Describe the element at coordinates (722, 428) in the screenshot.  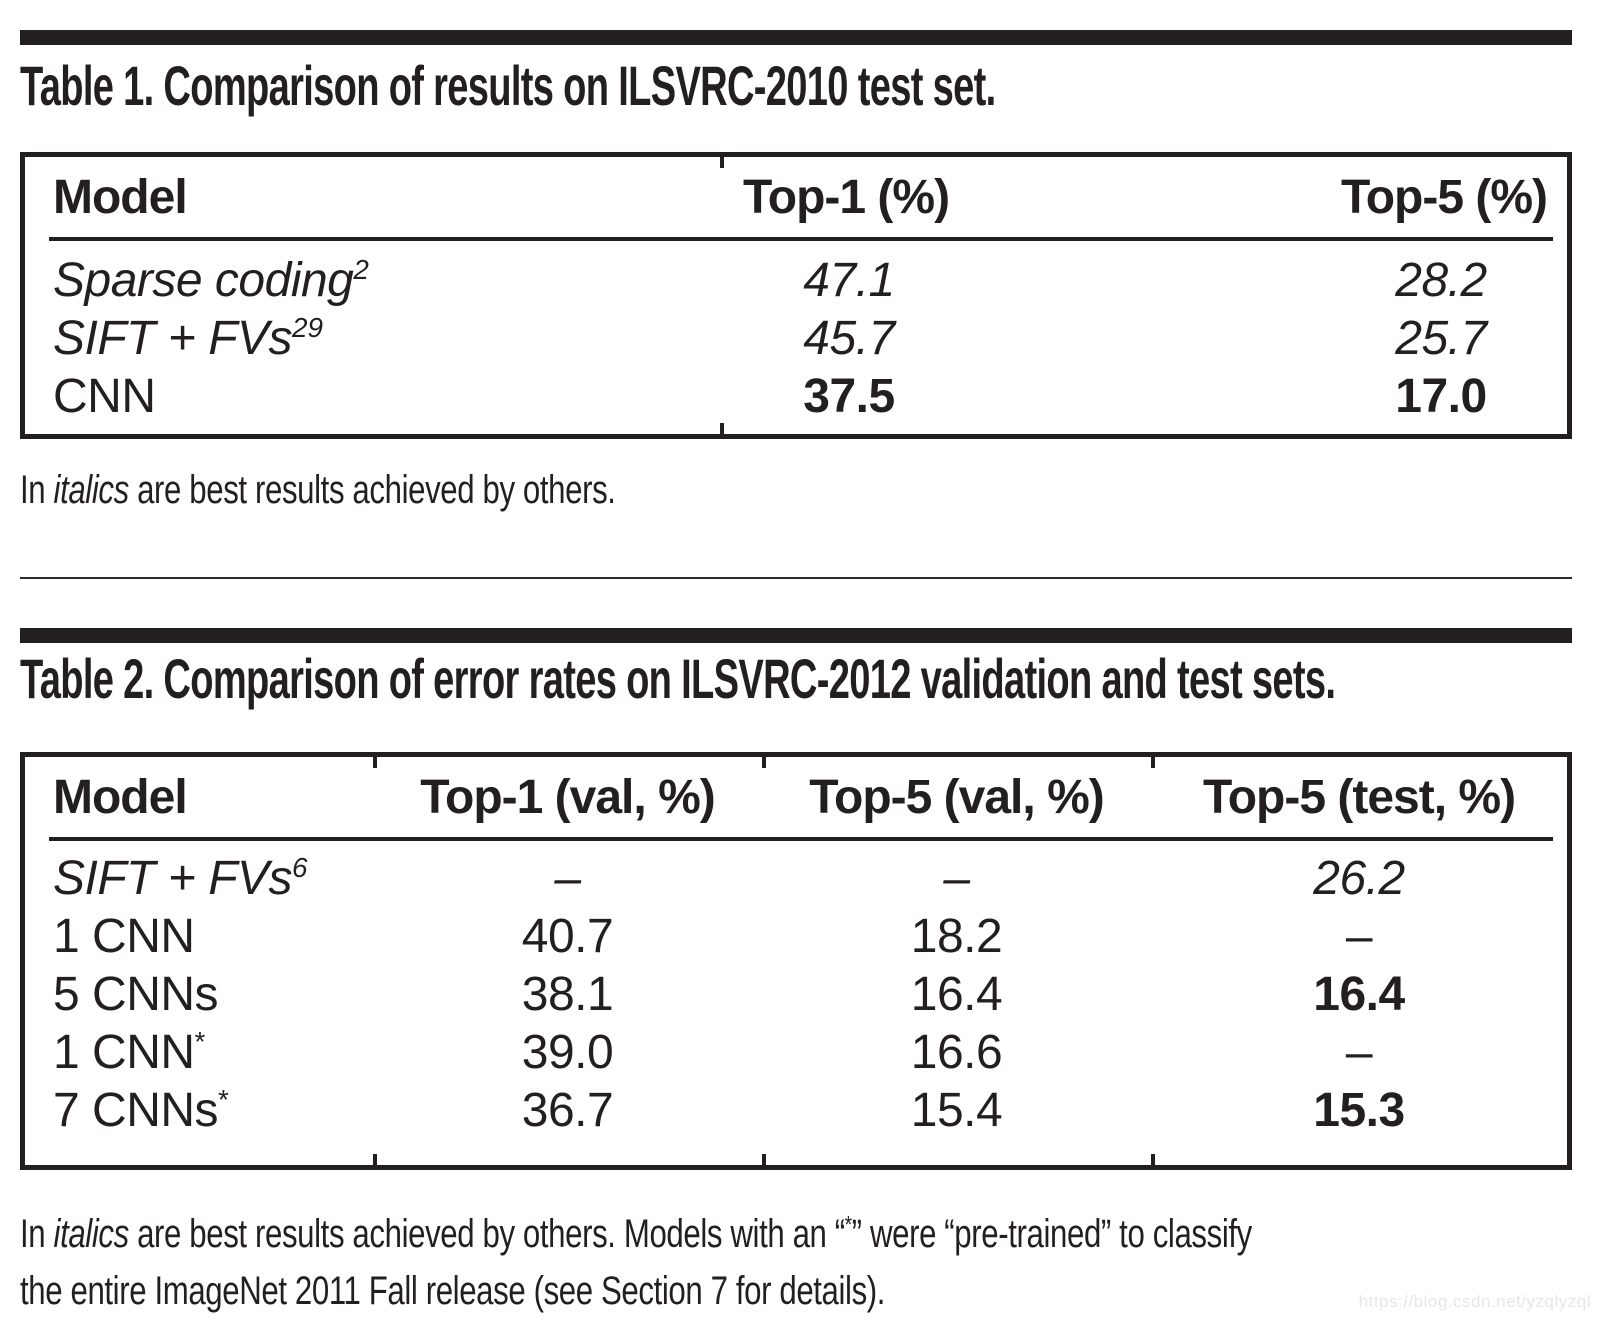
I see `table1-column-tick-bottom` at that location.